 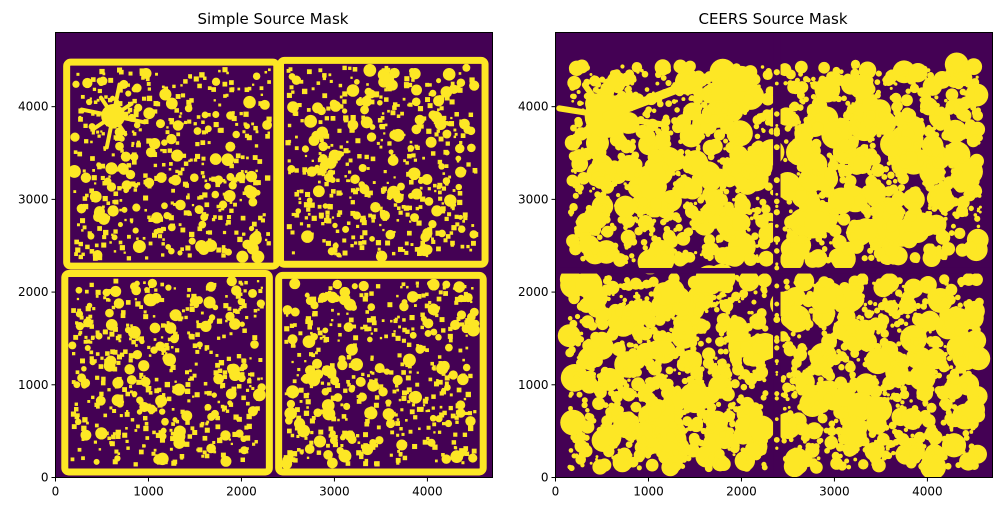 I want to click on detector-edge, so click(x=381, y=373).